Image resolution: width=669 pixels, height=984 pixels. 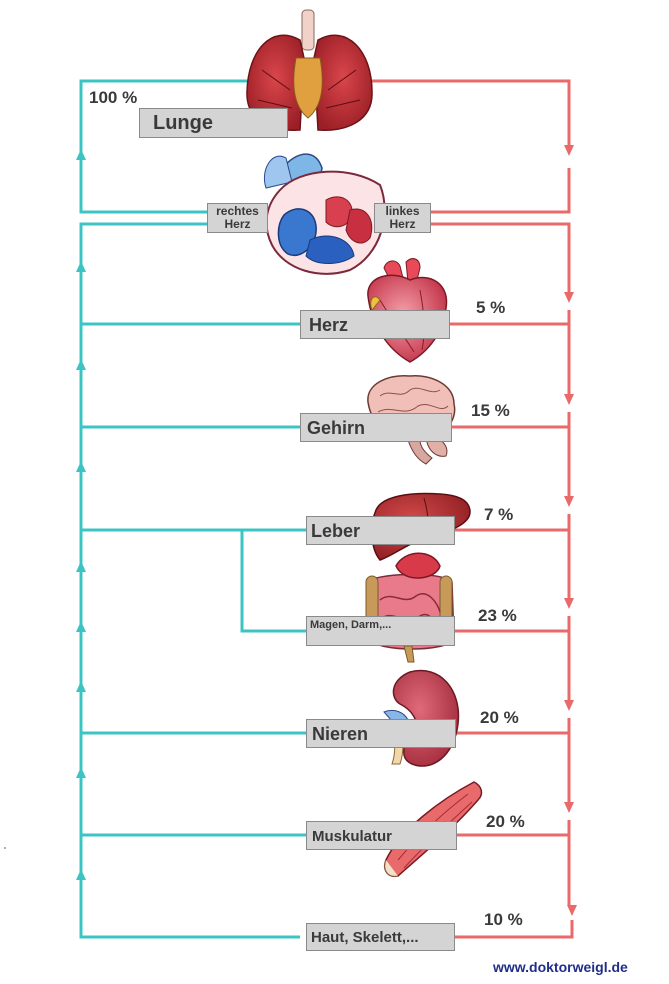 What do you see at coordinates (491, 307) in the screenshot?
I see `organ-percent-herz: 5 %` at bounding box center [491, 307].